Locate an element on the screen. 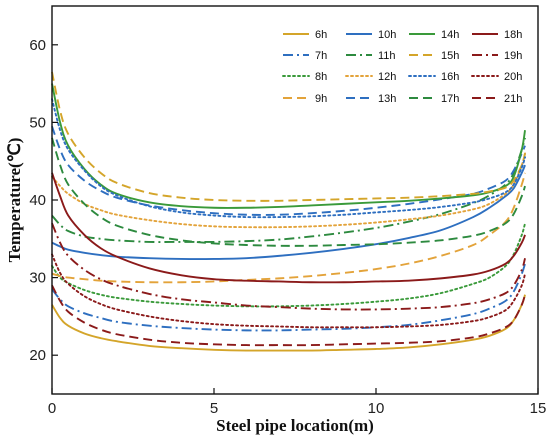  legend-item-12h: 12h is located at coordinates (370, 77).